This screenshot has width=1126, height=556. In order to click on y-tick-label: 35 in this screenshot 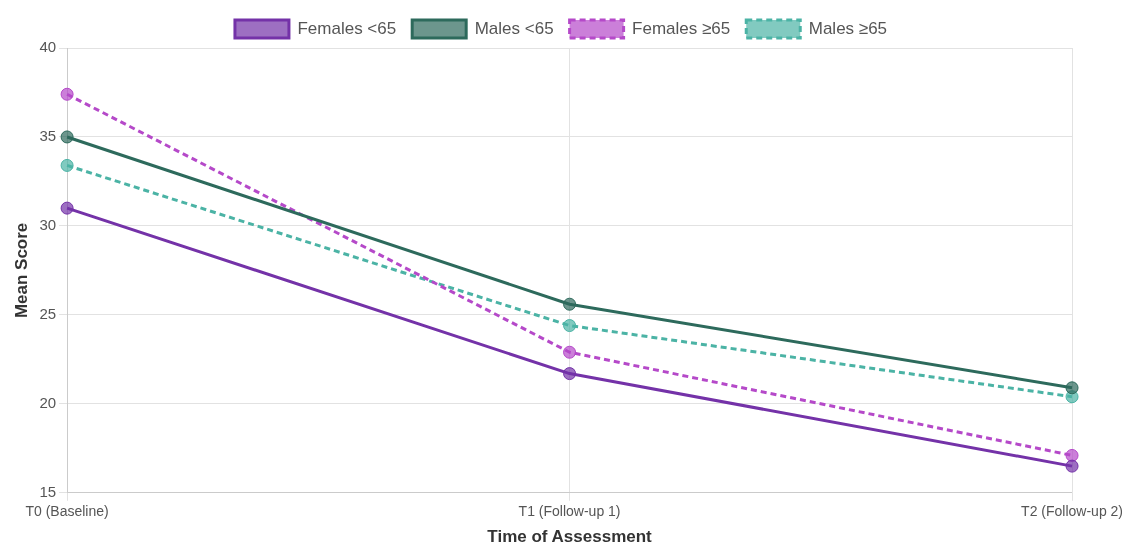, I will do `click(48, 136)`.